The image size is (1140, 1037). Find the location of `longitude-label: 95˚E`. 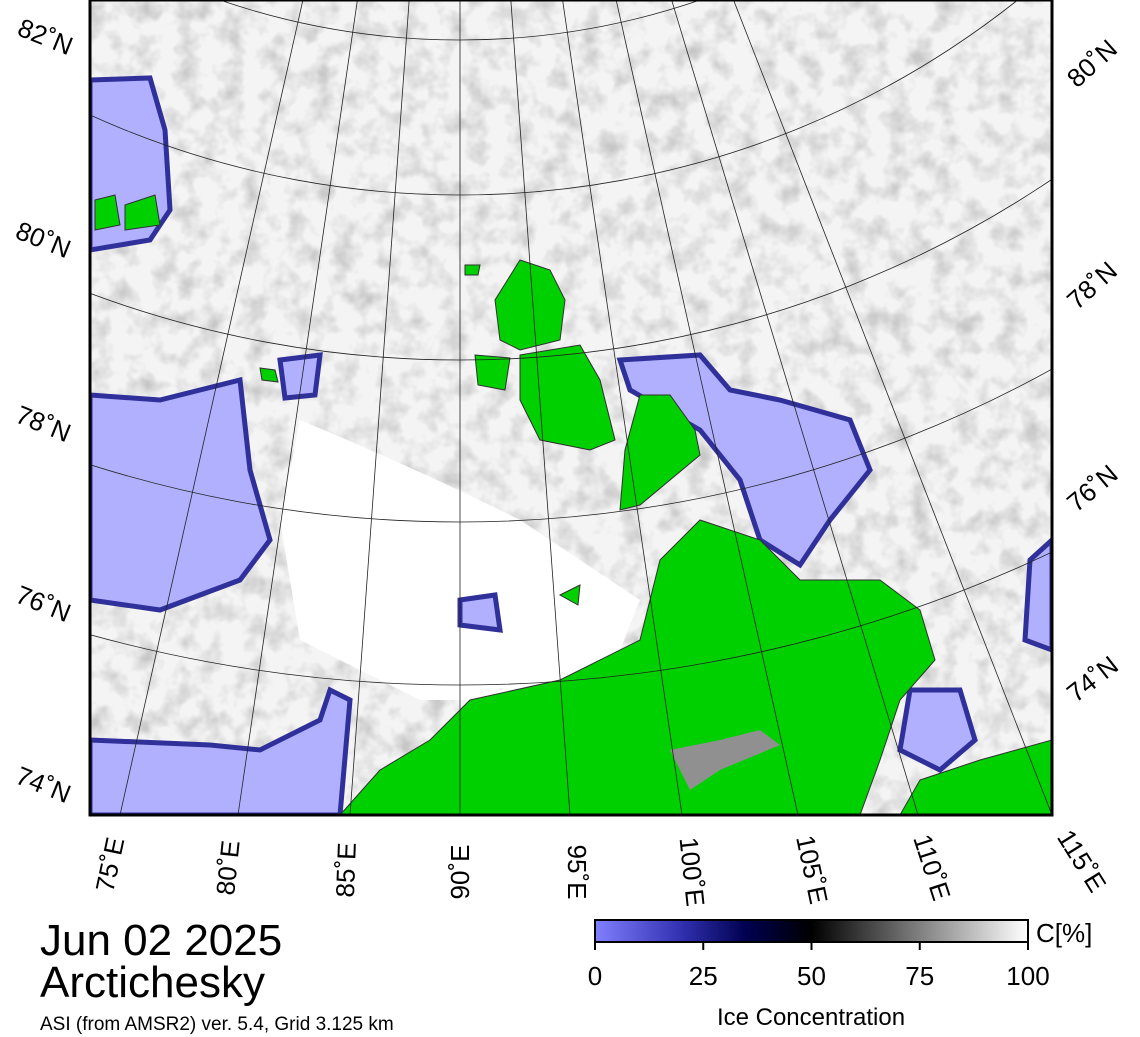

longitude-label: 95˚E is located at coordinates (577, 872).